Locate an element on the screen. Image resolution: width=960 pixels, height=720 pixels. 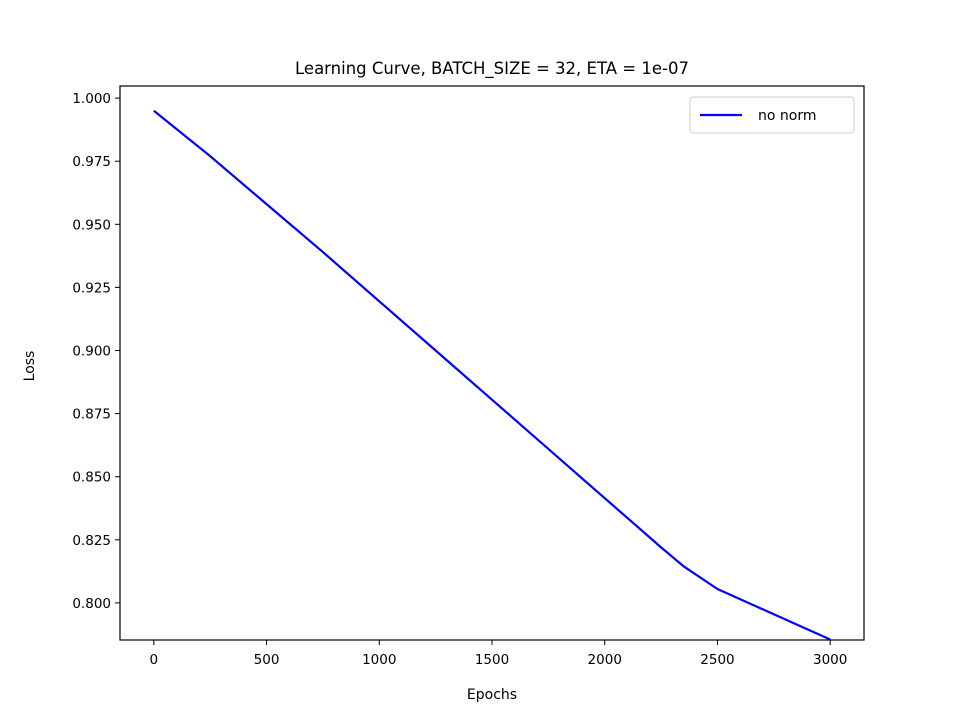
y-tick-label: 0.900 is located at coordinates (91, 352).